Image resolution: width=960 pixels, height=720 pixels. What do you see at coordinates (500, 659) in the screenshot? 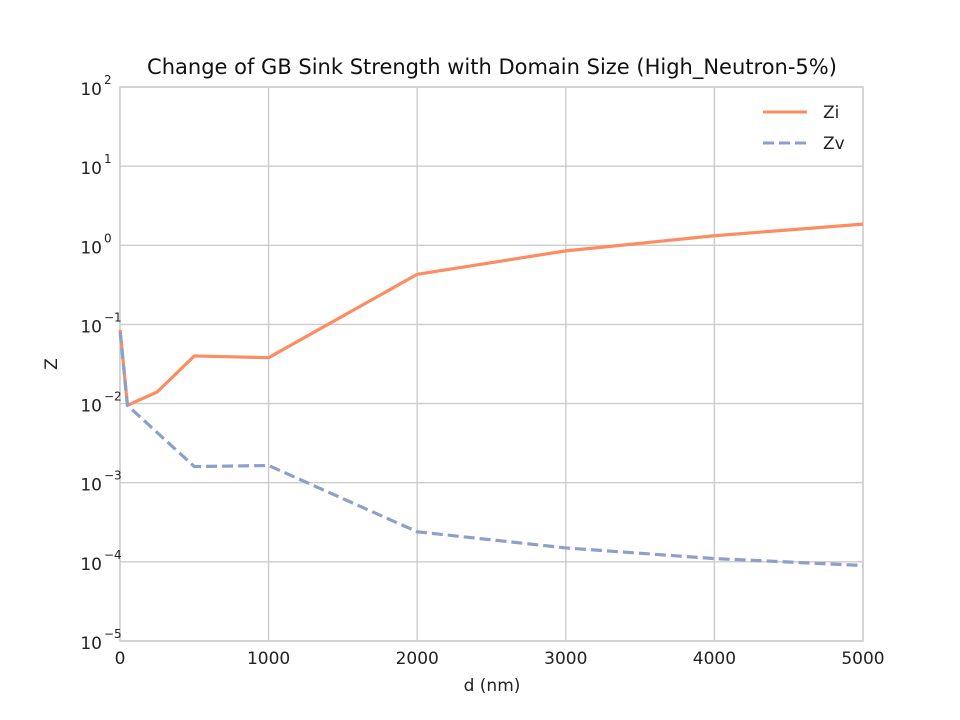
I see `x-tick-labels: 0 1000 2000 3000 4000 5000` at bounding box center [500, 659].